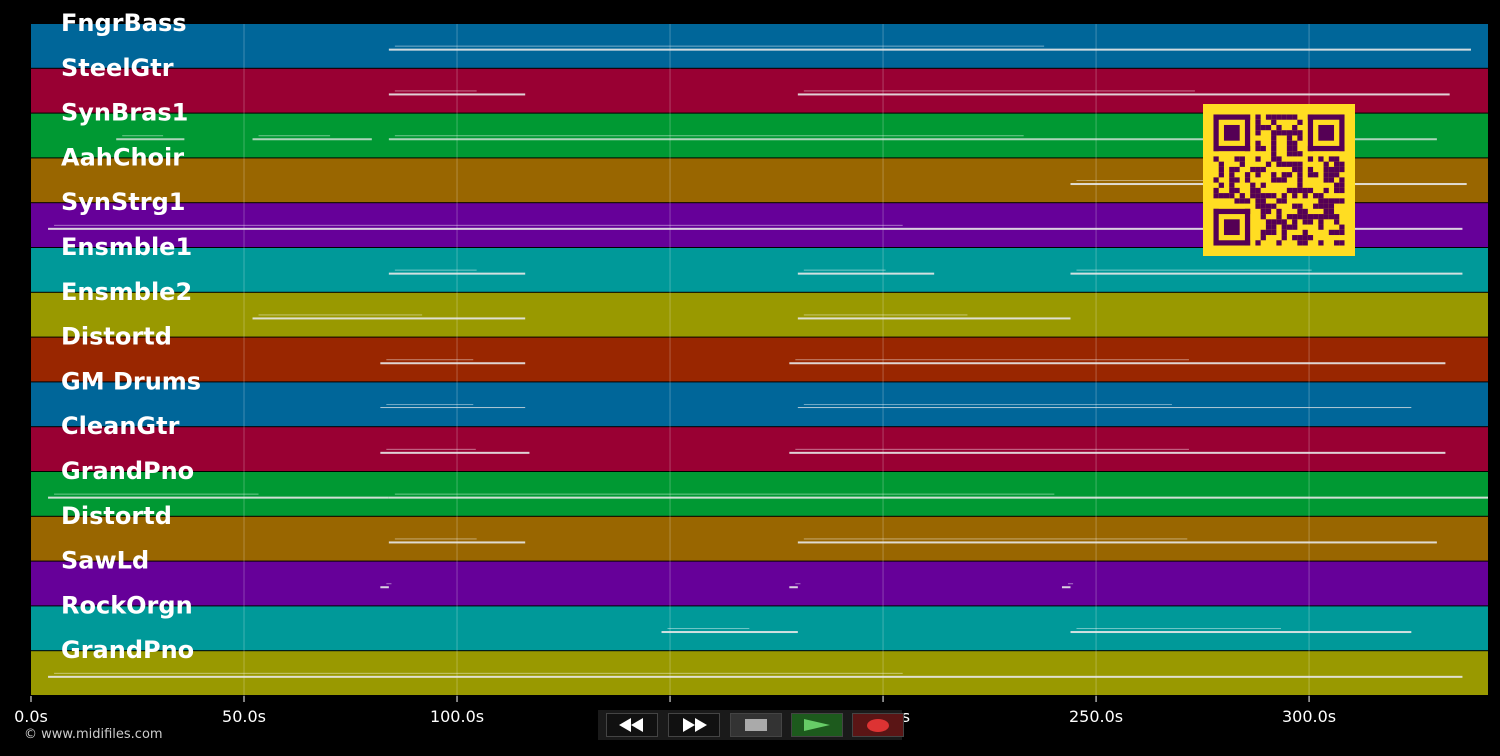 The height and width of the screenshot is (756, 1500). Describe the element at coordinates (93, 734) in the screenshot. I see `copyright-text: © www.midifiles.com` at that location.